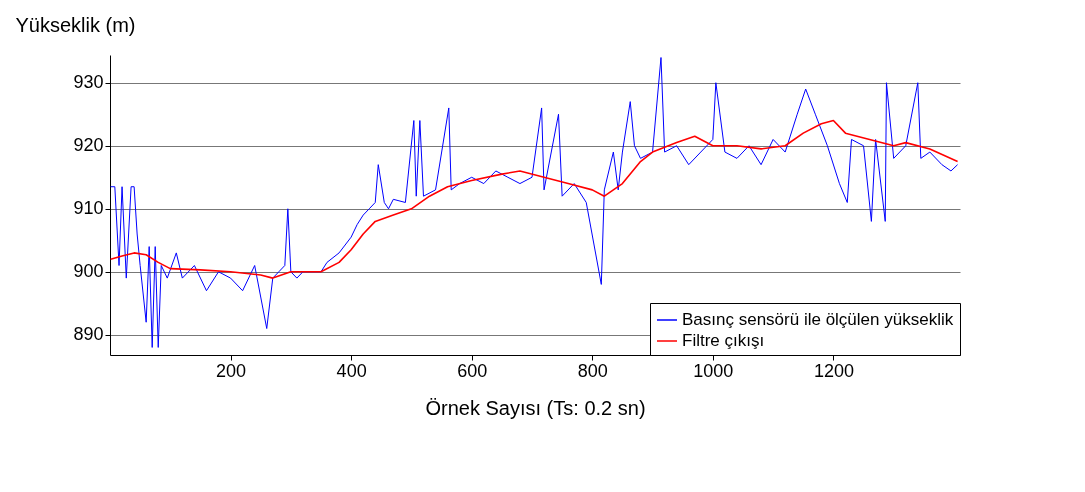 This screenshot has height=492, width=1085. Describe the element at coordinates (88, 82) in the screenshot. I see `y-tick-label: 930` at that location.